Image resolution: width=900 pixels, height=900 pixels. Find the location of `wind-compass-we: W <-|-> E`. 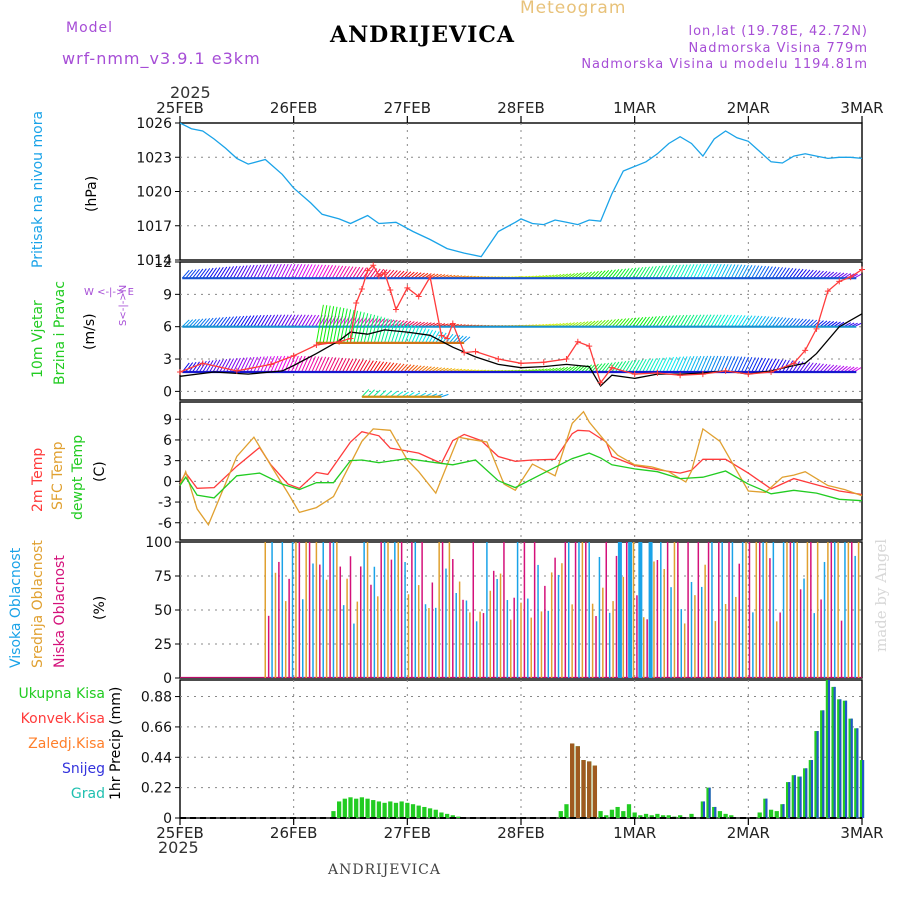

wind-compass-we: W <-|-> E is located at coordinates (109, 292).